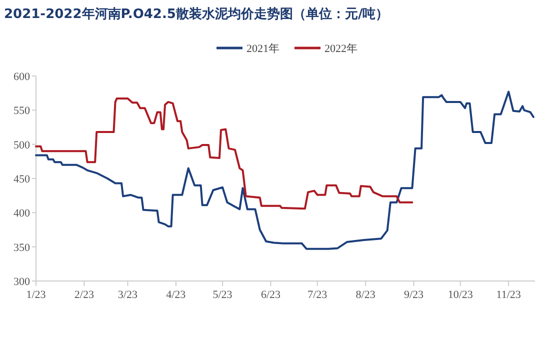  Describe the element at coordinates (22, 180) in the screenshot. I see `y-tick-label: 450` at that location.